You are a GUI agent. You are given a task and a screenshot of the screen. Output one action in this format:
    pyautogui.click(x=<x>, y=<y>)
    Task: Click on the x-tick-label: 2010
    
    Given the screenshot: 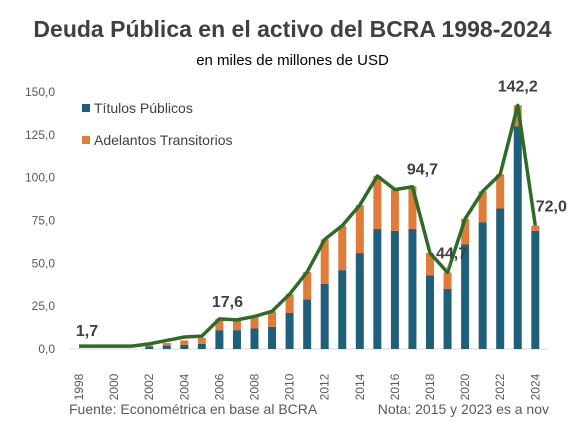 What is the action you would take?
    pyautogui.click(x=290, y=386)
    